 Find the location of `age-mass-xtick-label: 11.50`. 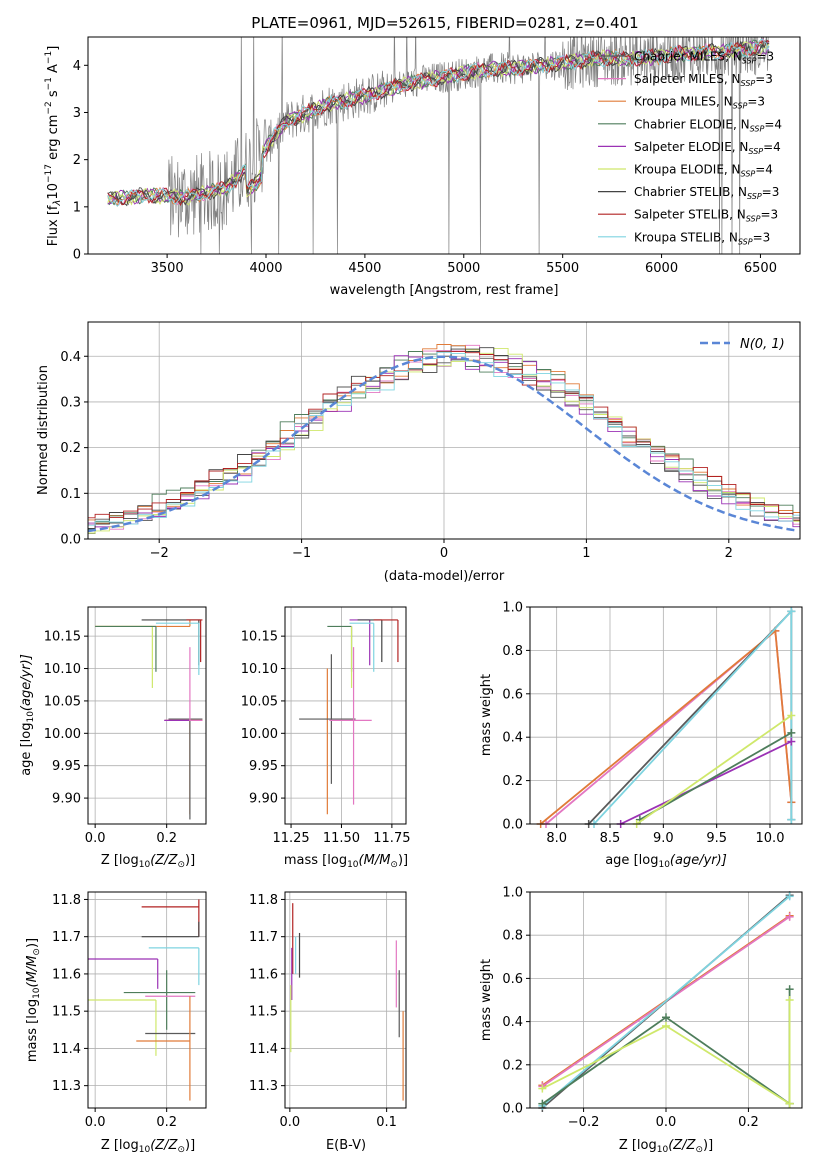

age-mass-xtick-label: 11.50 is located at coordinates (341, 838).